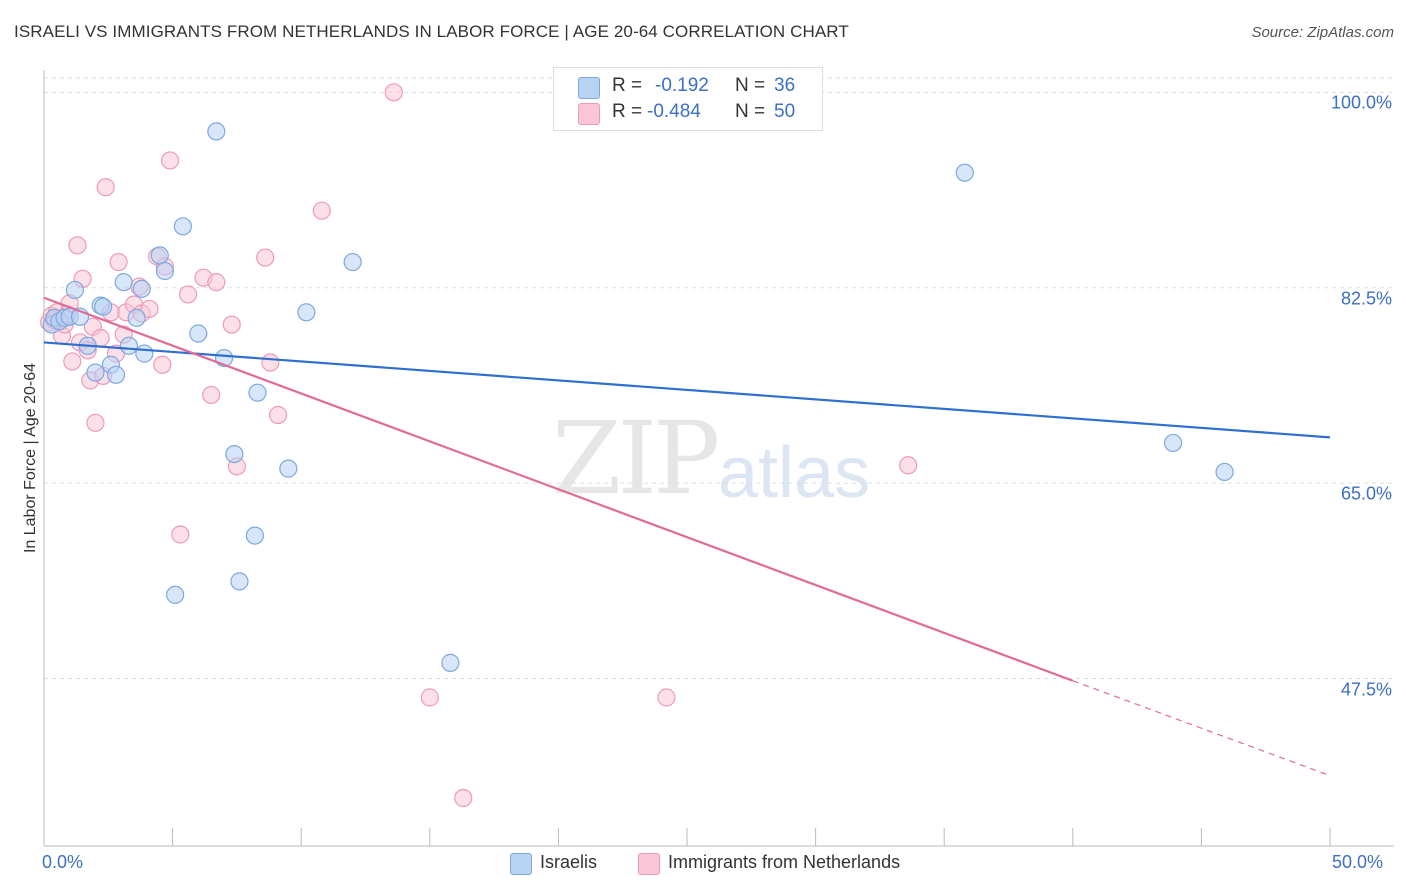  What do you see at coordinates (1366, 493) in the screenshot?
I see `y-tick-label: 65.0%` at bounding box center [1366, 493].